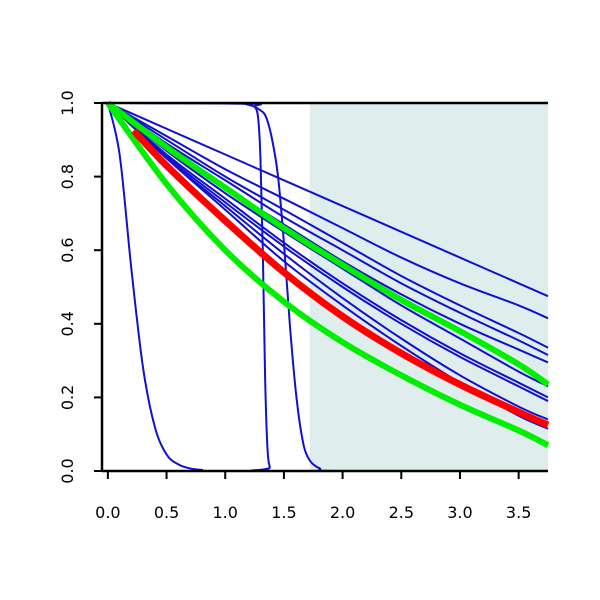 The height and width of the screenshot is (600, 600). What do you see at coordinates (67, 176) in the screenshot?
I see `y-tick-label: 0.8` at bounding box center [67, 176].